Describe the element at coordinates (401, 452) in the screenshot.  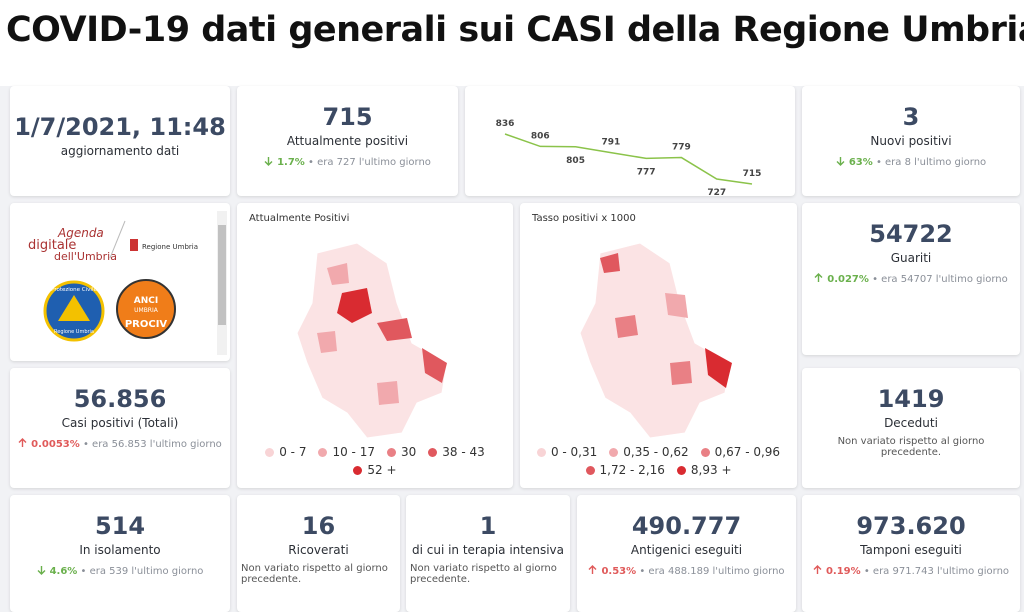
I see `legend-item: 30` at that location.